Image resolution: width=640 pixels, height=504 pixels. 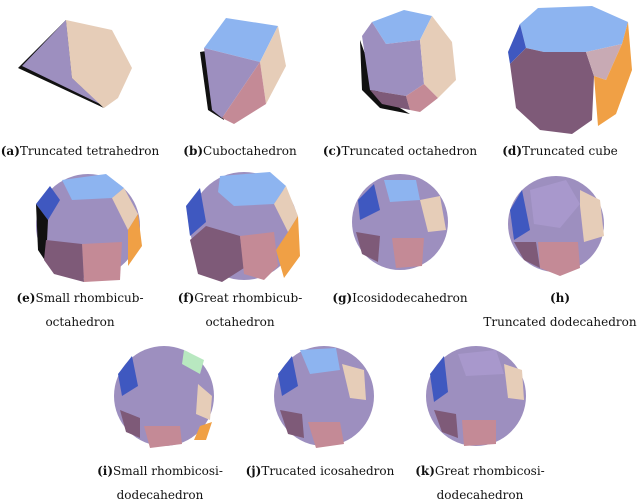 I want to click on caption-label: (k), so click(x=425, y=471).